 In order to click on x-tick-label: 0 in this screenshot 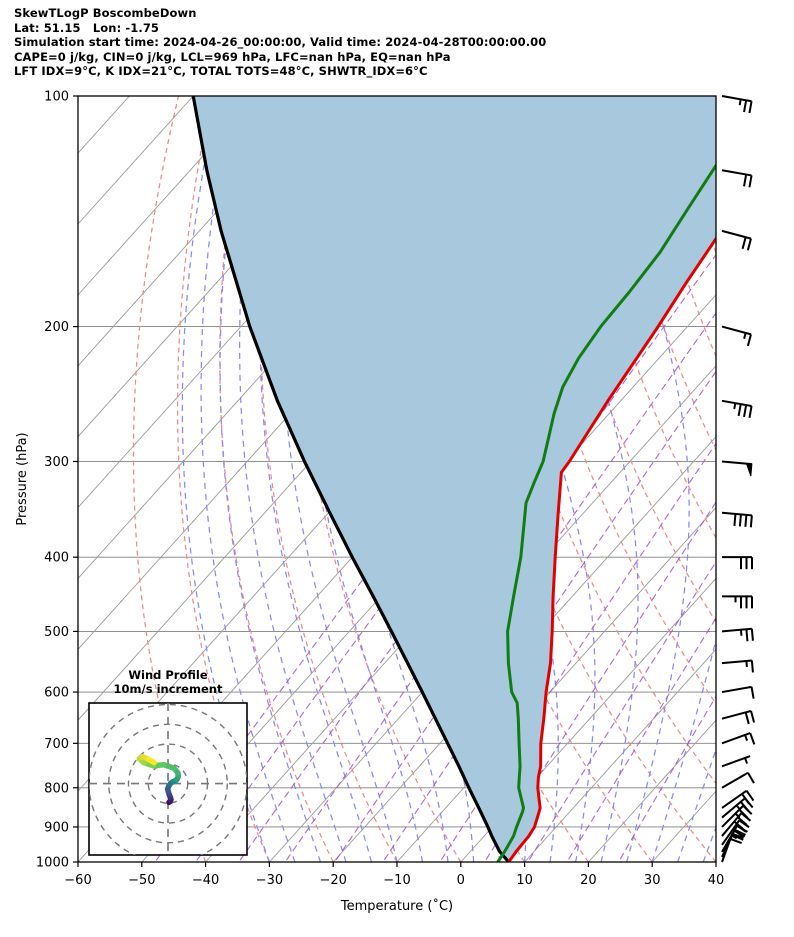, I will do `click(461, 880)`.